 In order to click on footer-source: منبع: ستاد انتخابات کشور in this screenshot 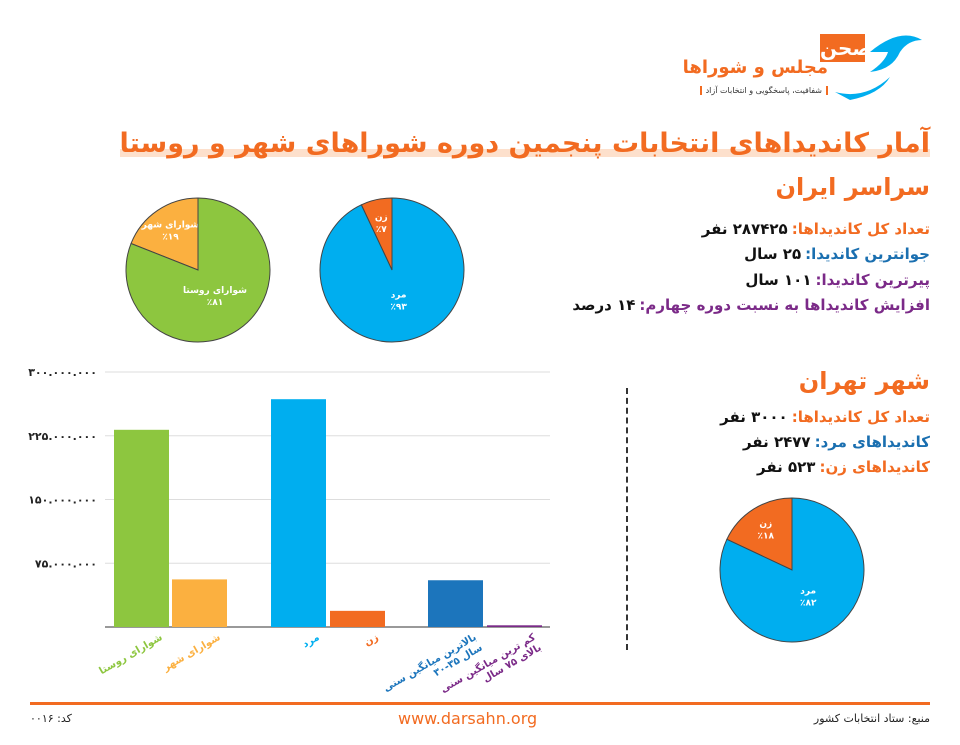, I will do `click(871, 718)`.